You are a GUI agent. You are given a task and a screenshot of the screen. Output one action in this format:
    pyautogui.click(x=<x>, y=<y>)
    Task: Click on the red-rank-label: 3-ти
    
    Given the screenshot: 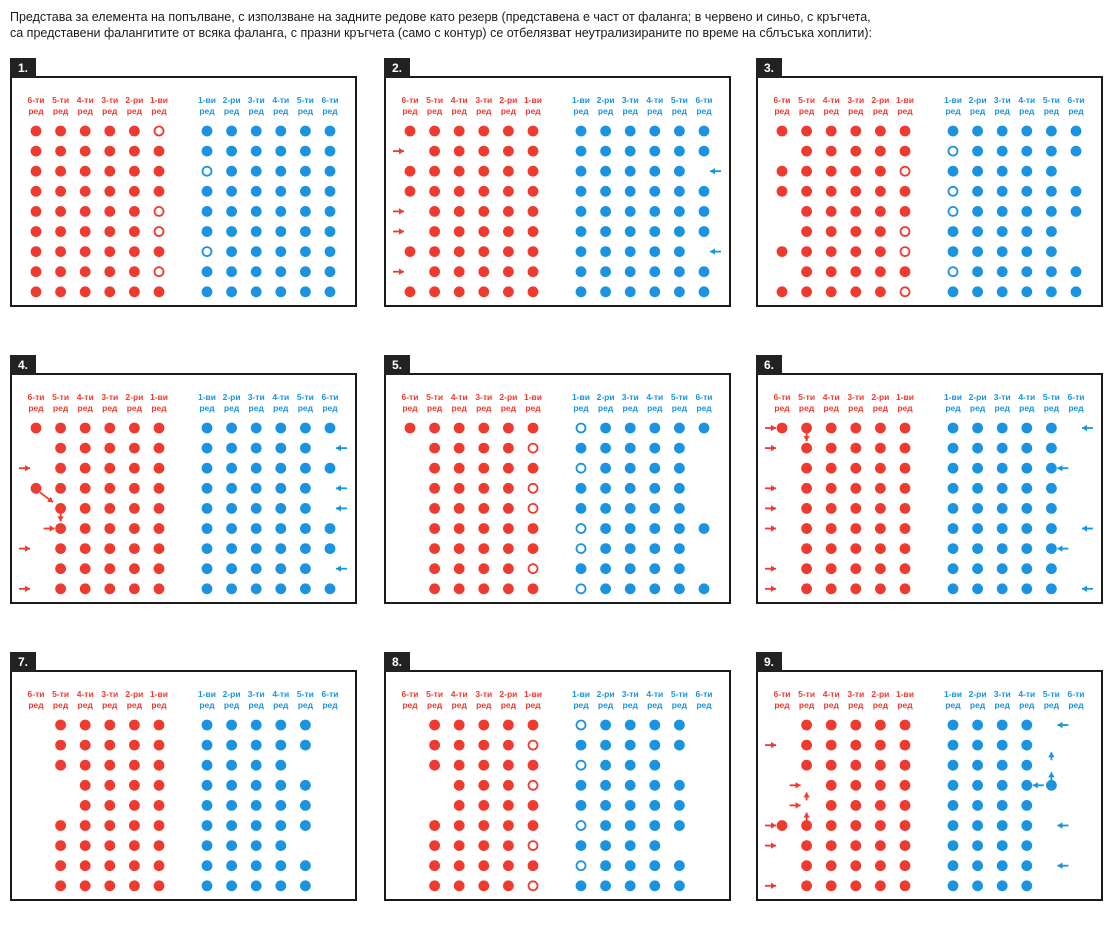 What is the action you would take?
    pyautogui.click(x=483, y=100)
    